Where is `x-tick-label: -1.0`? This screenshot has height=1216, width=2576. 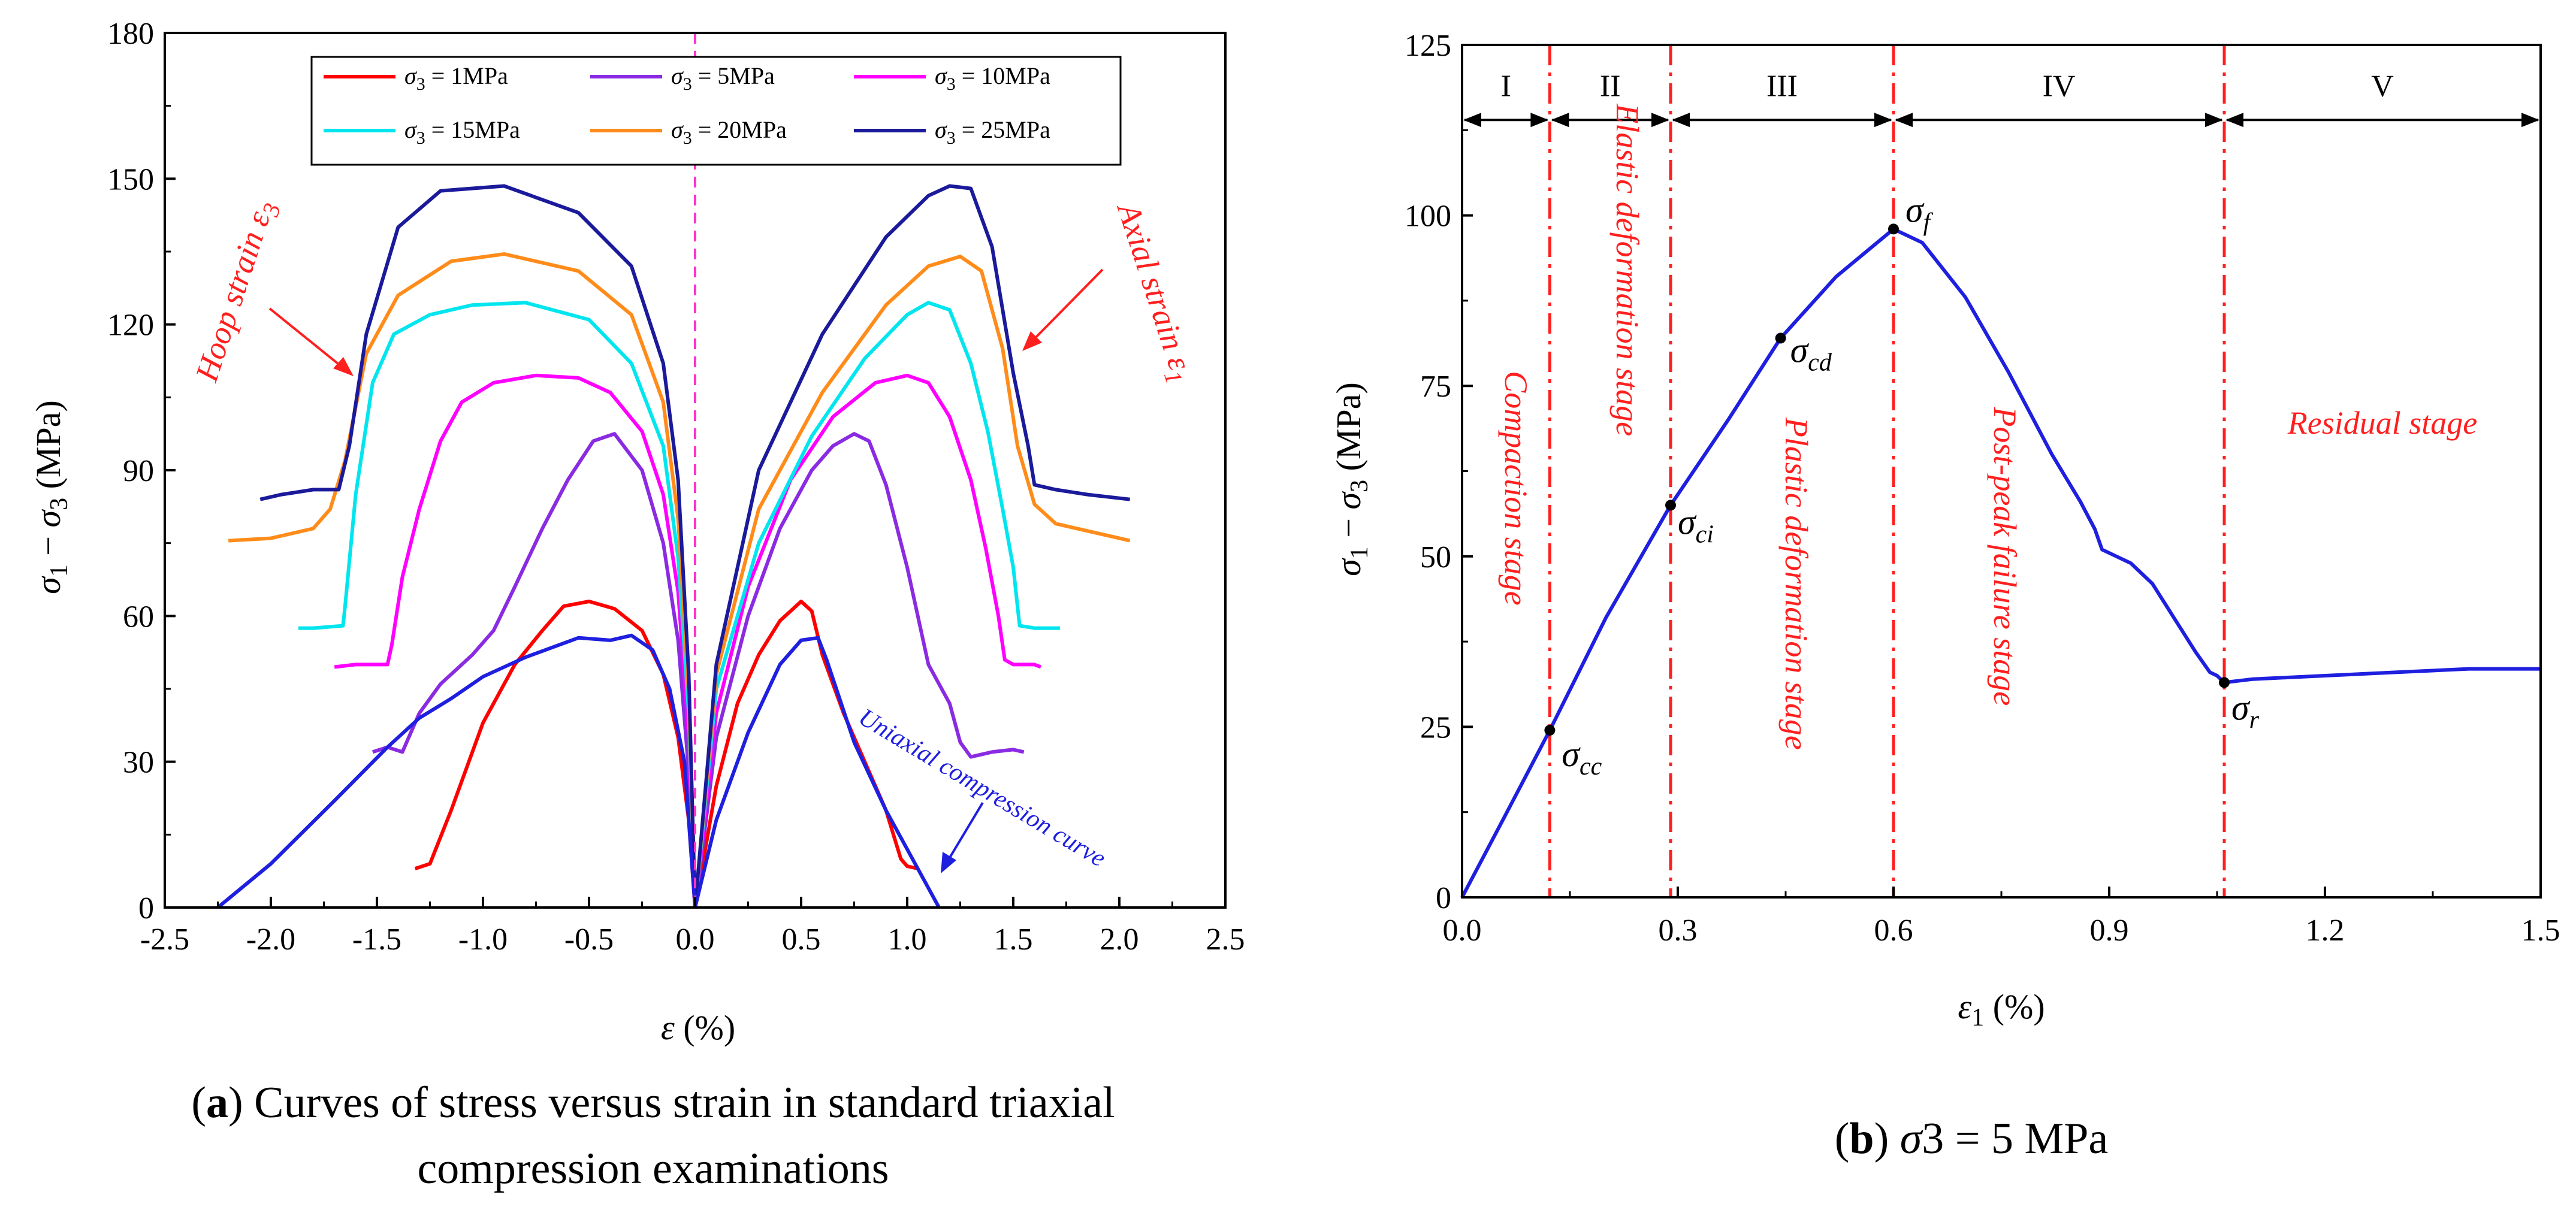
x-tick-label: -1.0 is located at coordinates (483, 939).